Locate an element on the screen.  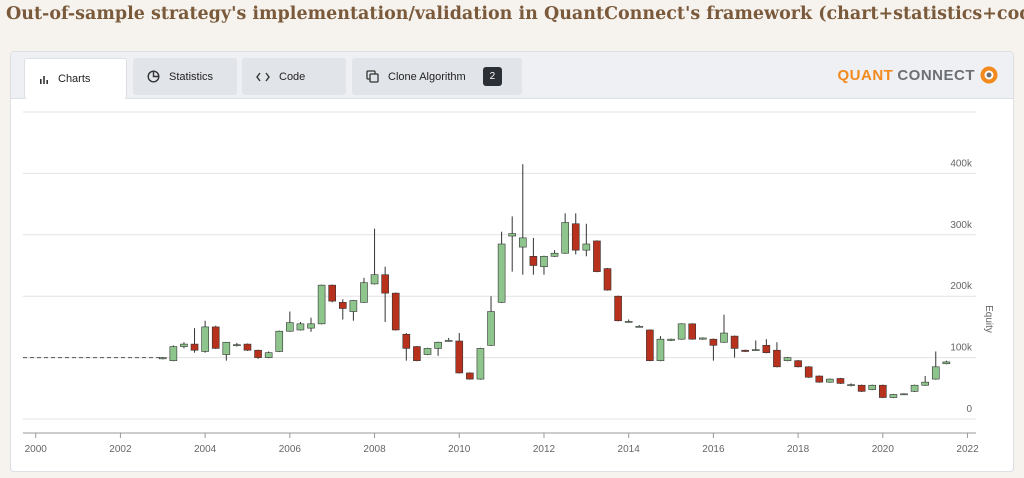
x-tick-label: 2004 is located at coordinates (205, 449).